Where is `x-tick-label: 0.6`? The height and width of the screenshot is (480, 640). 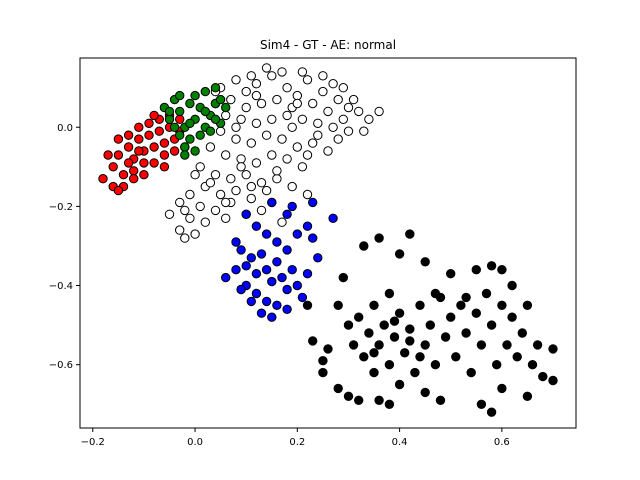
x-tick-label: 0.6 is located at coordinates (502, 442).